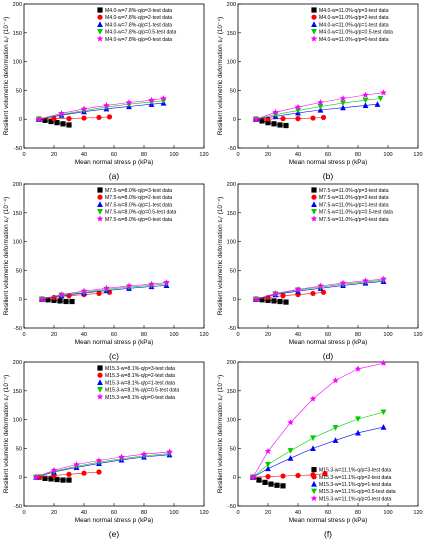 This screenshot has height=550, width=425. I want to click on series, so click(319, 288).